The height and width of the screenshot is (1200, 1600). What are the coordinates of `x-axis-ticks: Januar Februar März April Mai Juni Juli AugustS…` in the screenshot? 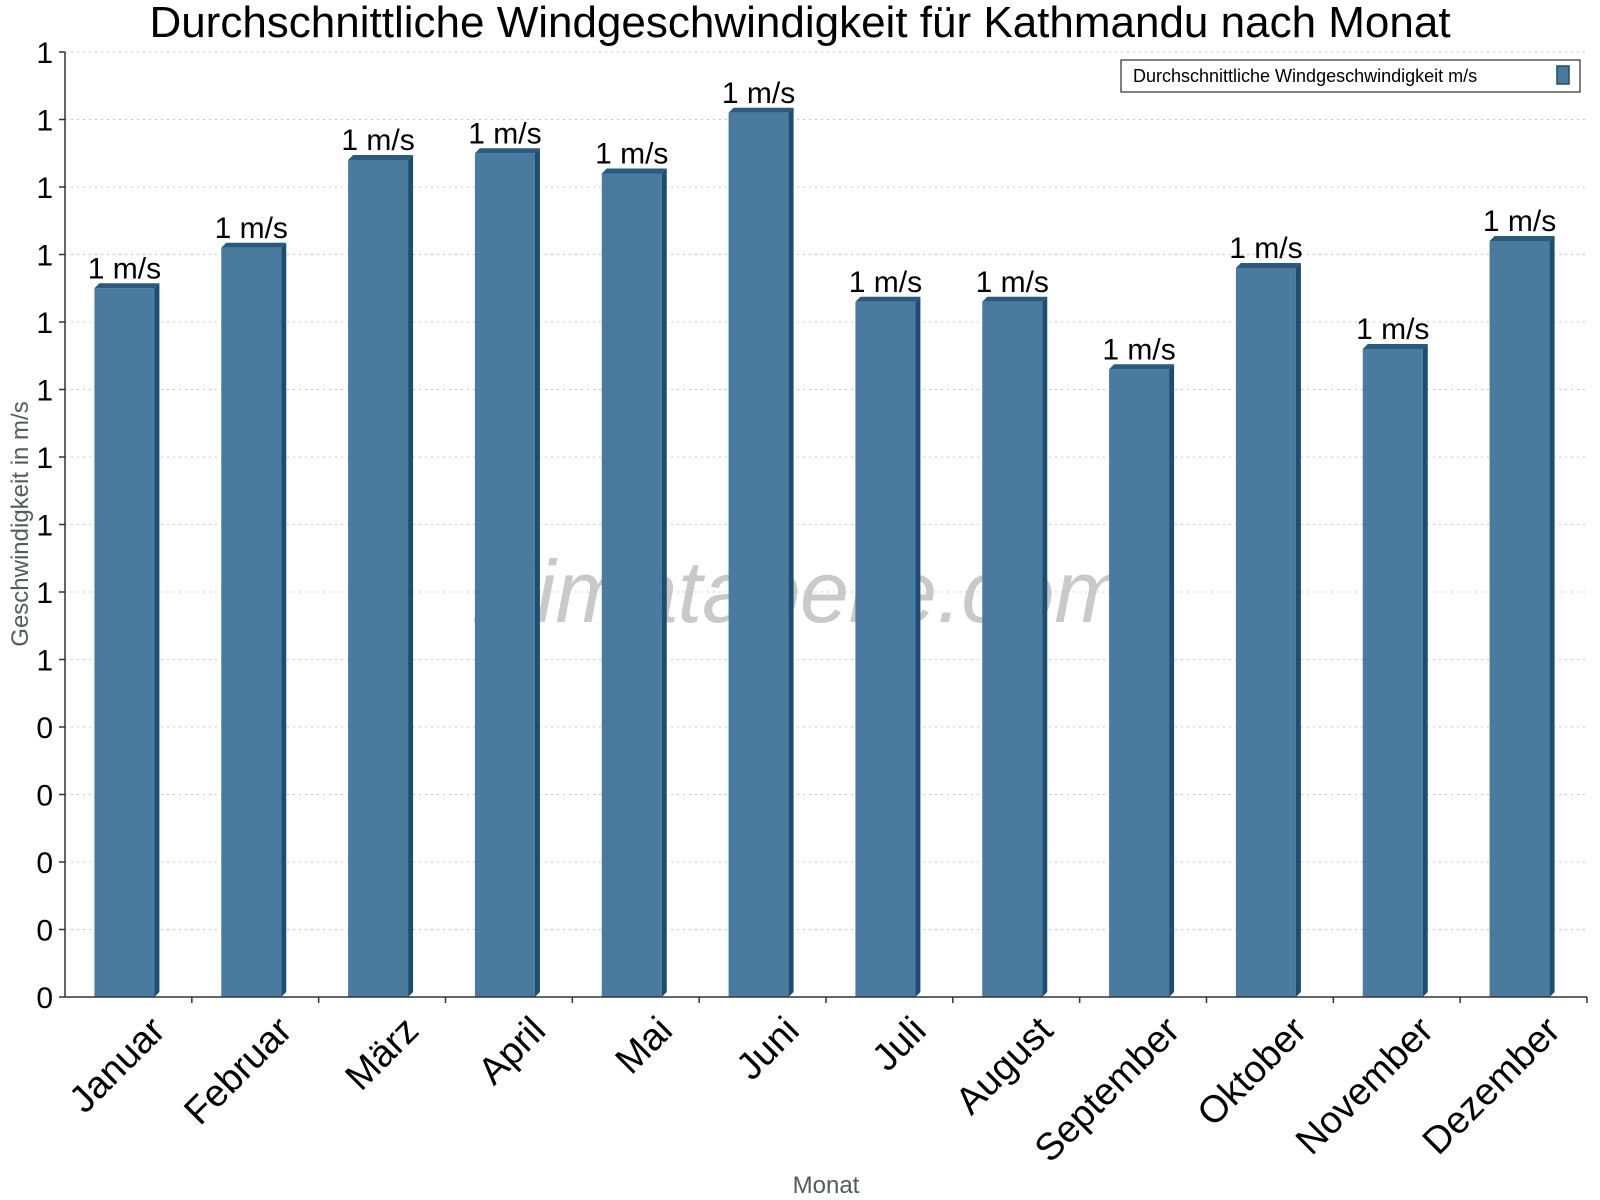 It's located at (825, 1083).